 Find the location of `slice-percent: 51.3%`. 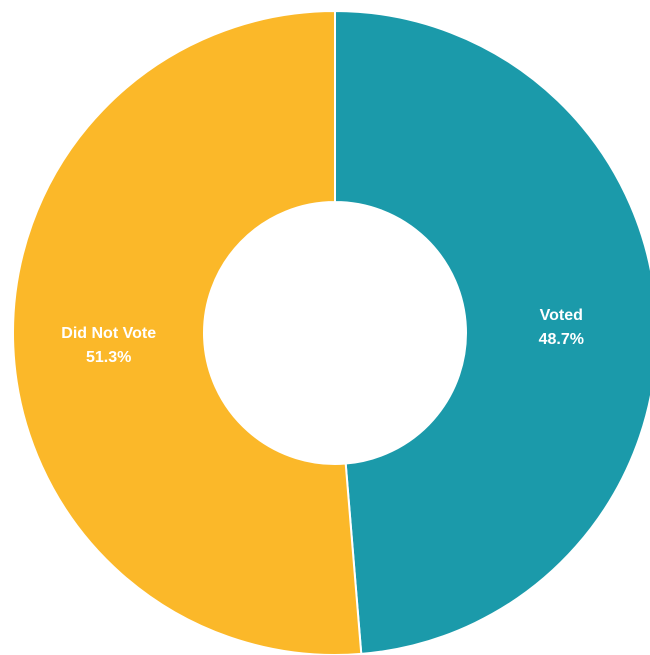

slice-percent: 51.3% is located at coordinates (108, 357).